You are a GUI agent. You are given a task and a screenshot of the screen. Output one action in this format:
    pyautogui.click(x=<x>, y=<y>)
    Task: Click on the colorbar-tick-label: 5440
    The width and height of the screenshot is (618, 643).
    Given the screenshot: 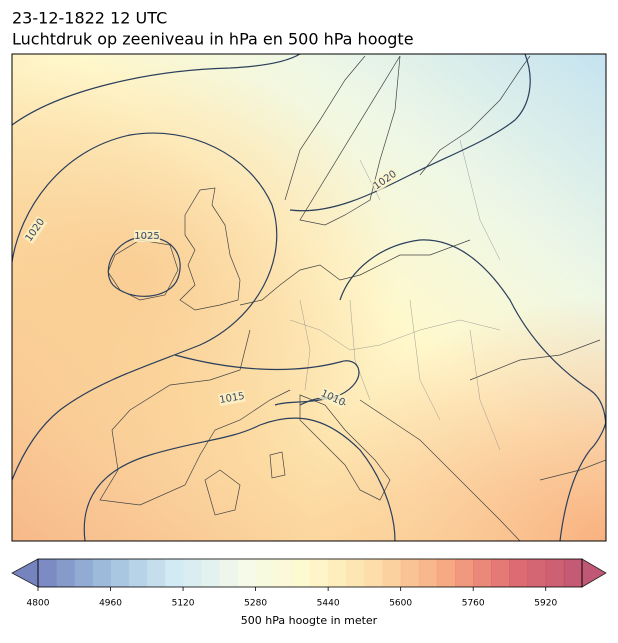 What is the action you would take?
    pyautogui.click(x=328, y=604)
    